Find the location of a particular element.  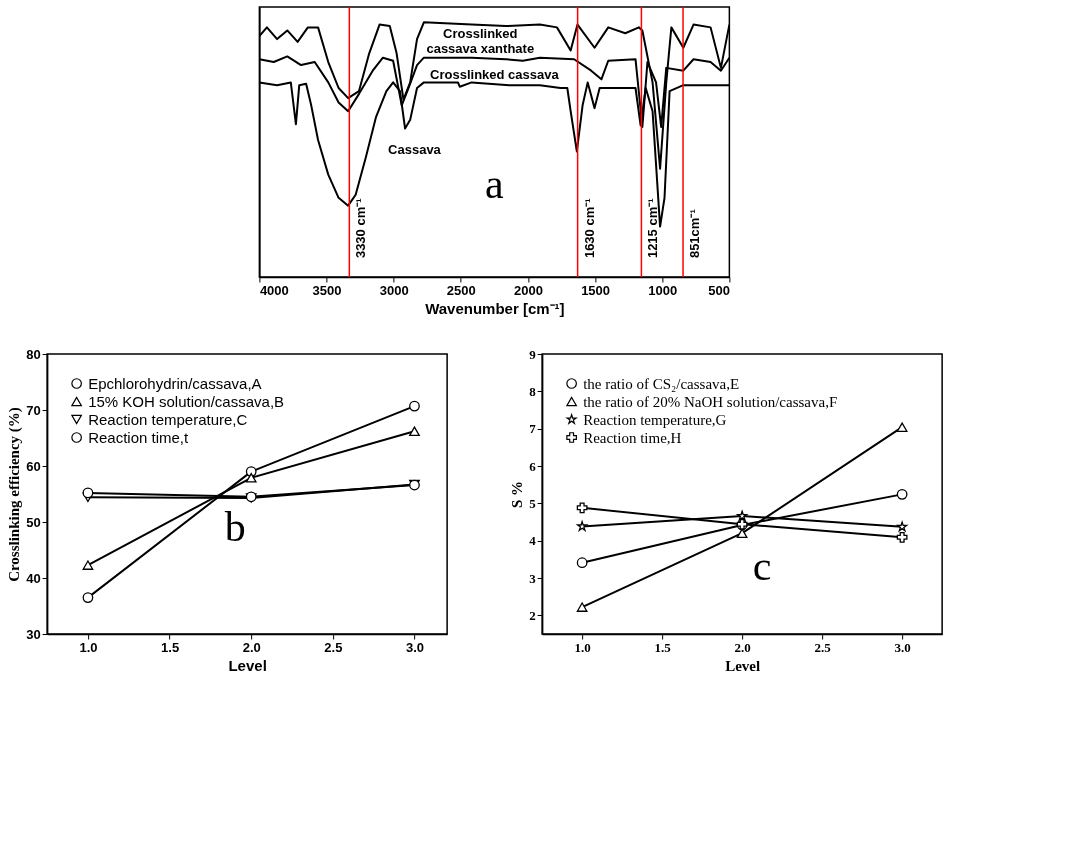

y-tick-label: 3 is located at coordinates (533, 578).